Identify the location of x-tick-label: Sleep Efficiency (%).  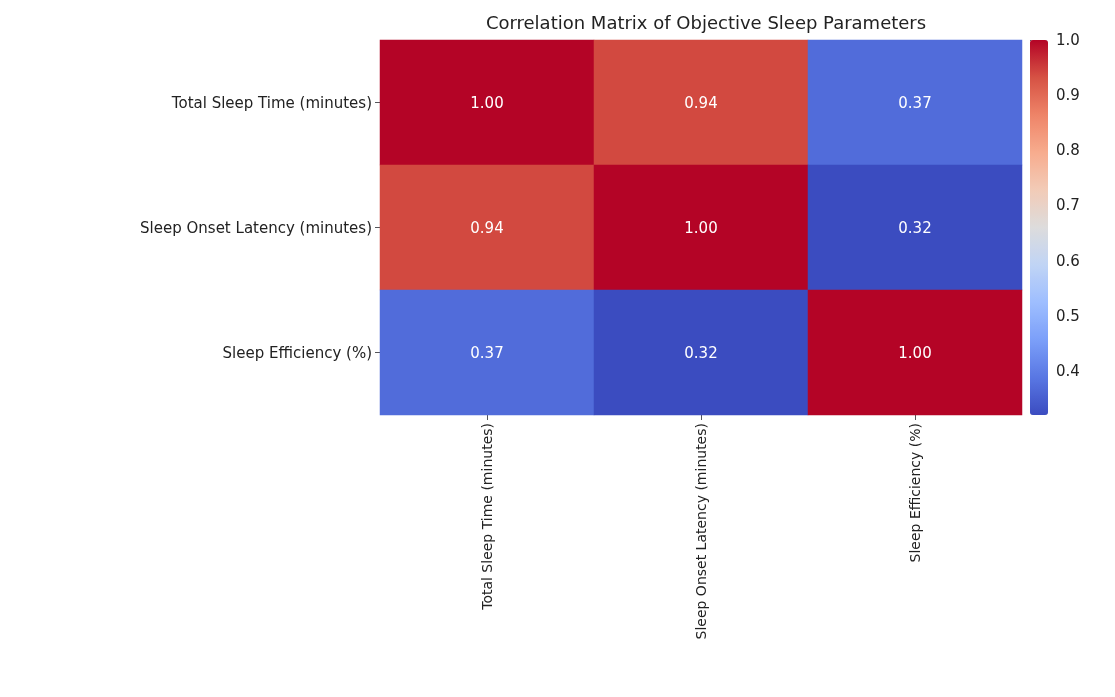
(915, 493).